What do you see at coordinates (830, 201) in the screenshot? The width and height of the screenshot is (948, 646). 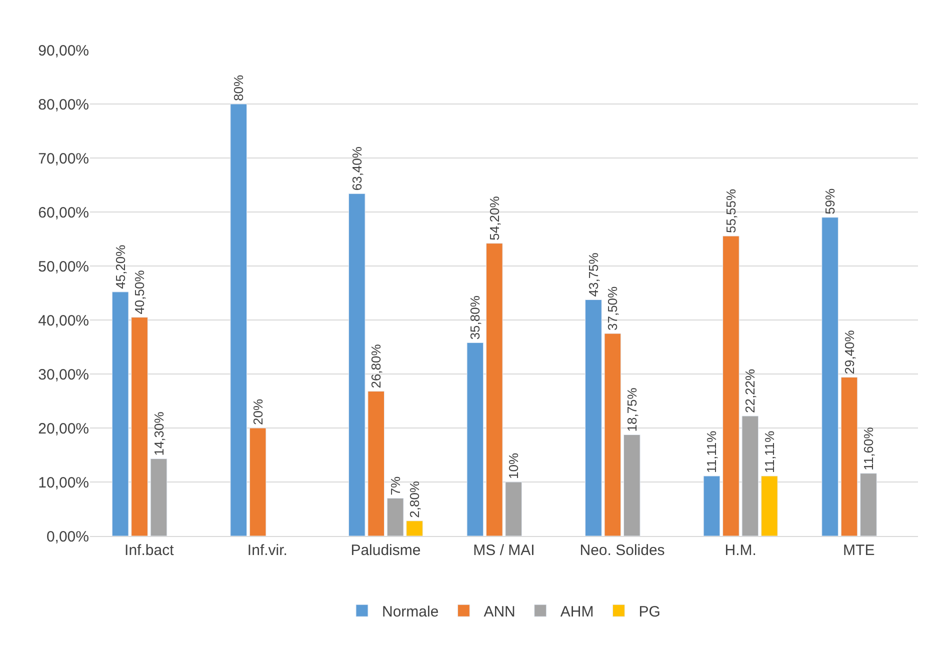 I see `data-label: 59%` at bounding box center [830, 201].